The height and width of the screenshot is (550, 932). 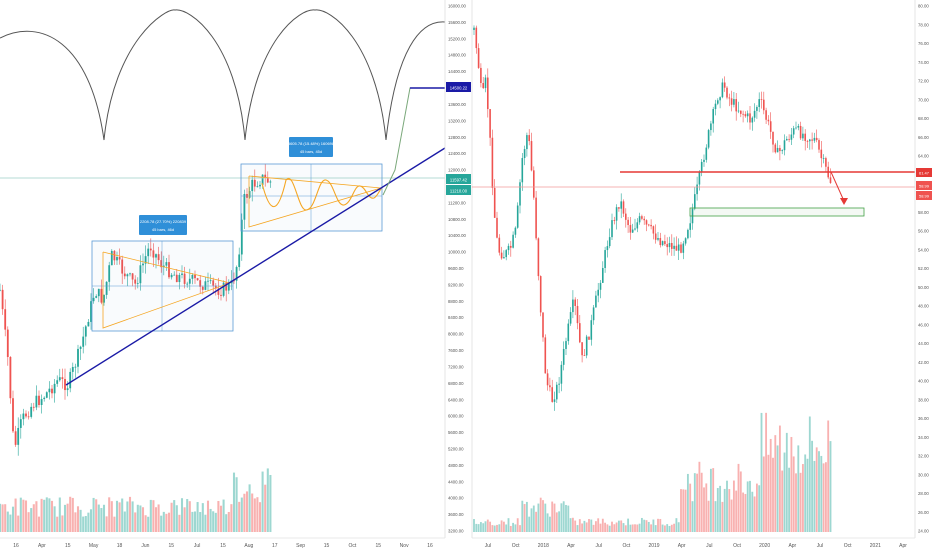 What do you see at coordinates (923, 137) in the screenshot?
I see `right-ytick-7: 66.00` at bounding box center [923, 137].